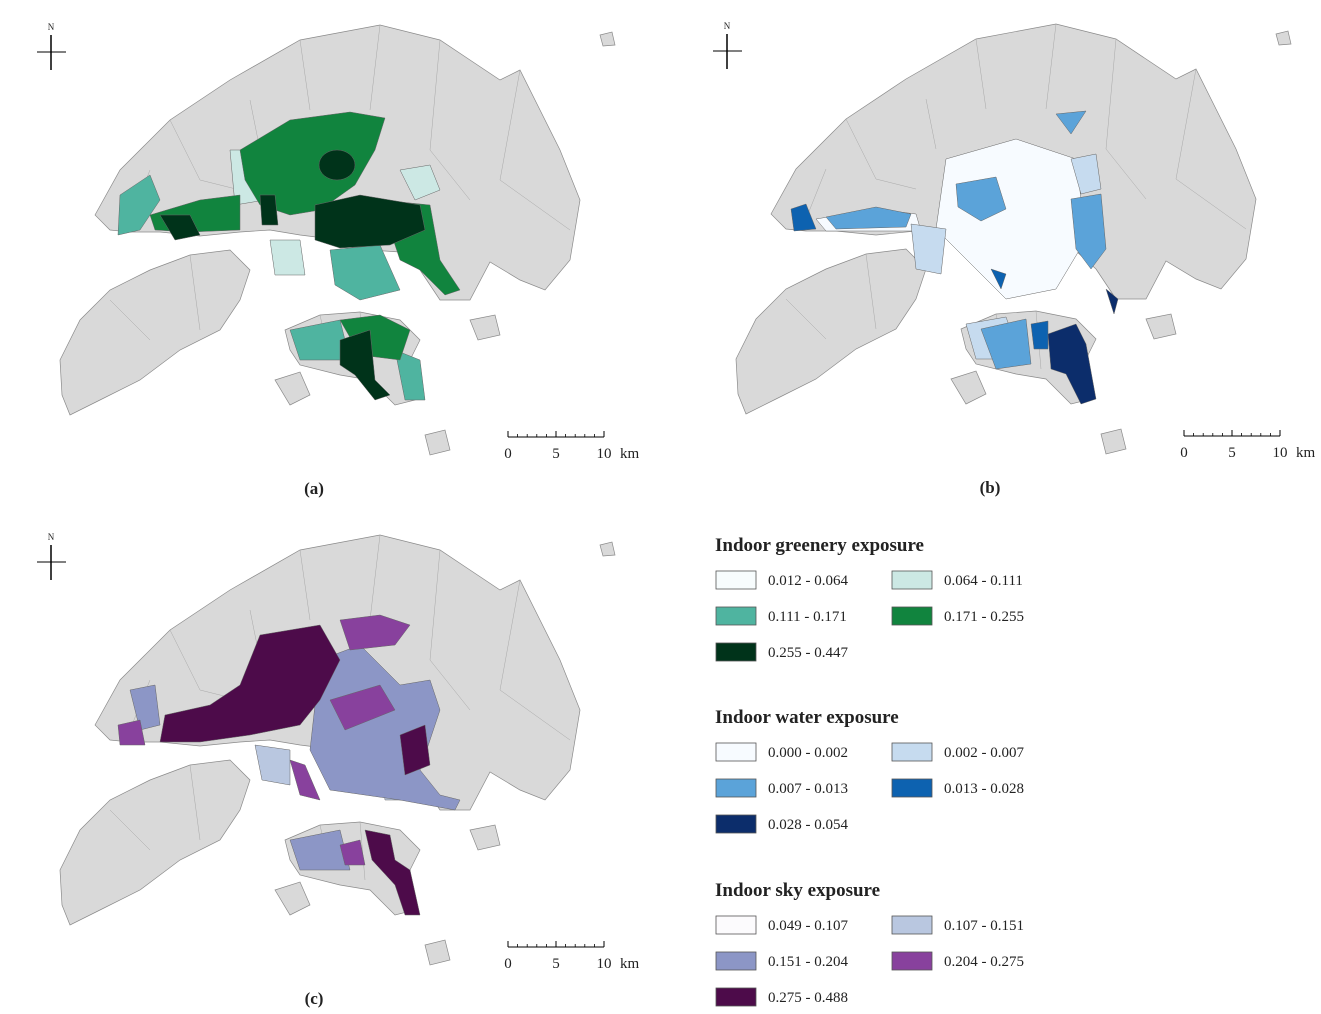  I want to click on legend-label: 0.151 - 0.204, so click(808, 962).